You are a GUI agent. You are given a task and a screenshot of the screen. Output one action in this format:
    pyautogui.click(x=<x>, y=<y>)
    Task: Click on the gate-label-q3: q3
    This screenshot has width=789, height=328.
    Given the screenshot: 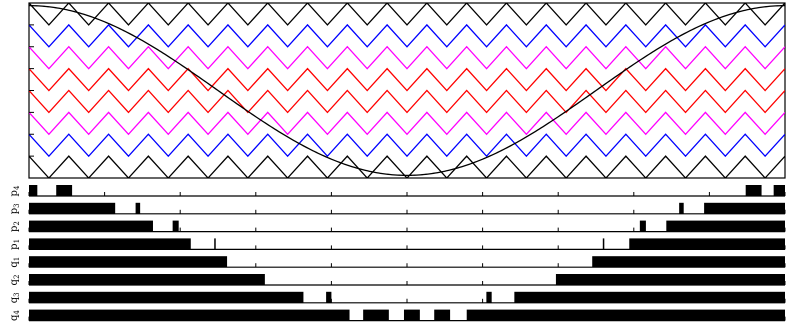 What is the action you would take?
    pyautogui.click(x=15, y=297)
    